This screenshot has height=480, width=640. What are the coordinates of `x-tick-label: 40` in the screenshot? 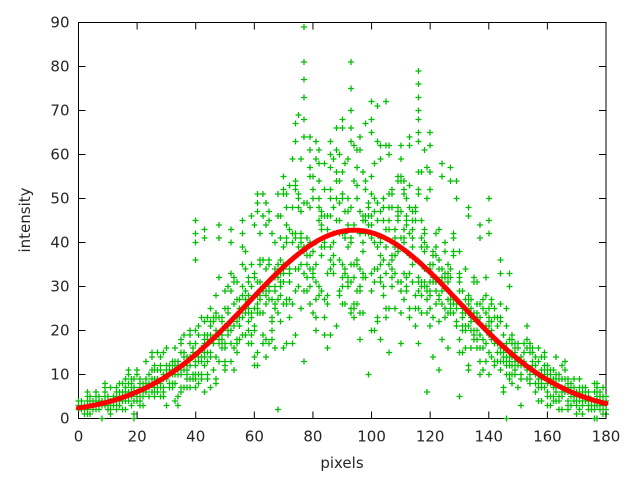 It's located at (195, 437).